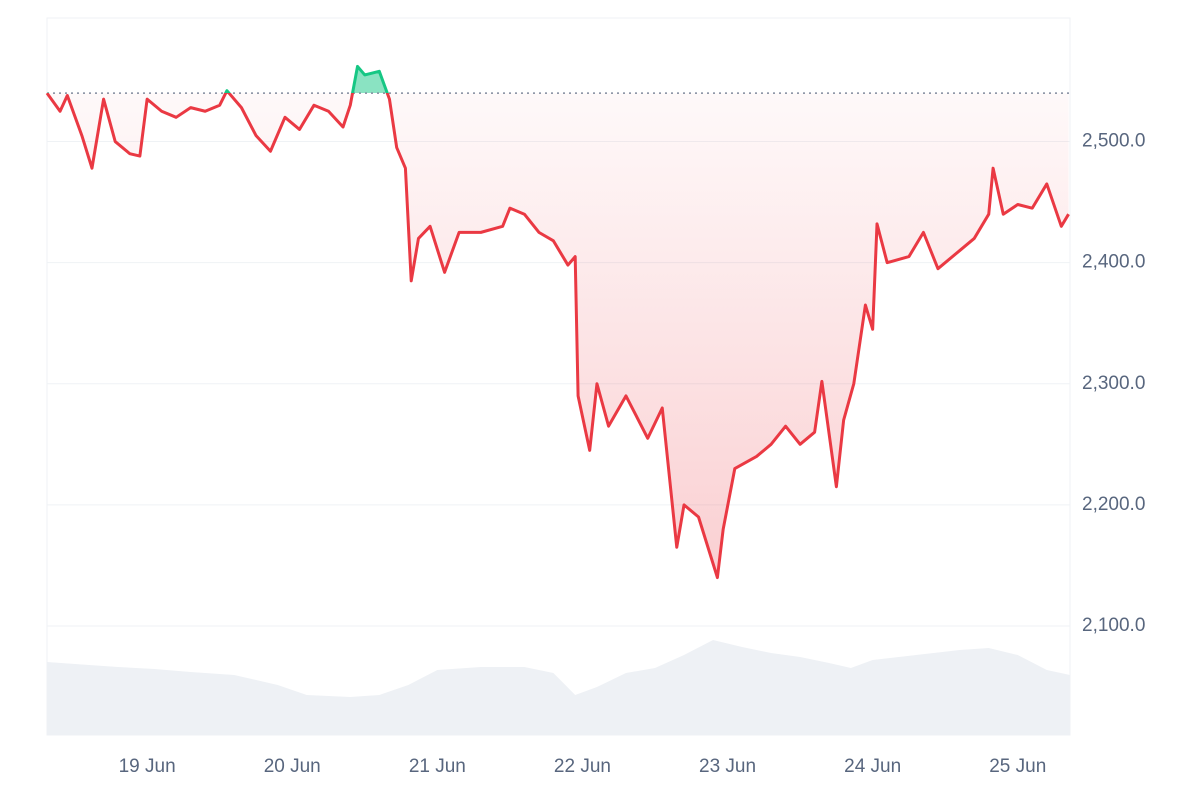 This screenshot has height=800, width=1200. I want to click on y-tick-label: 2,100.0, so click(1113, 625).